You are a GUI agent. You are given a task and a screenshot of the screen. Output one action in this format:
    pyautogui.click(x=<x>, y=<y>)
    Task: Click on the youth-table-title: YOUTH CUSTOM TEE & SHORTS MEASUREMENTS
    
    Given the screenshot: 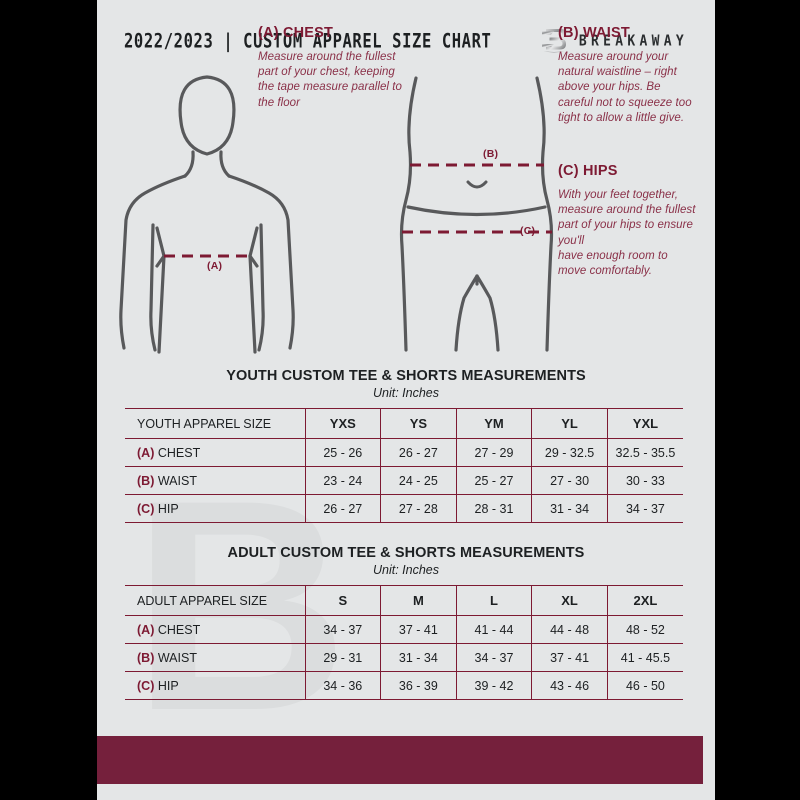 What is the action you would take?
    pyautogui.click(x=406, y=376)
    